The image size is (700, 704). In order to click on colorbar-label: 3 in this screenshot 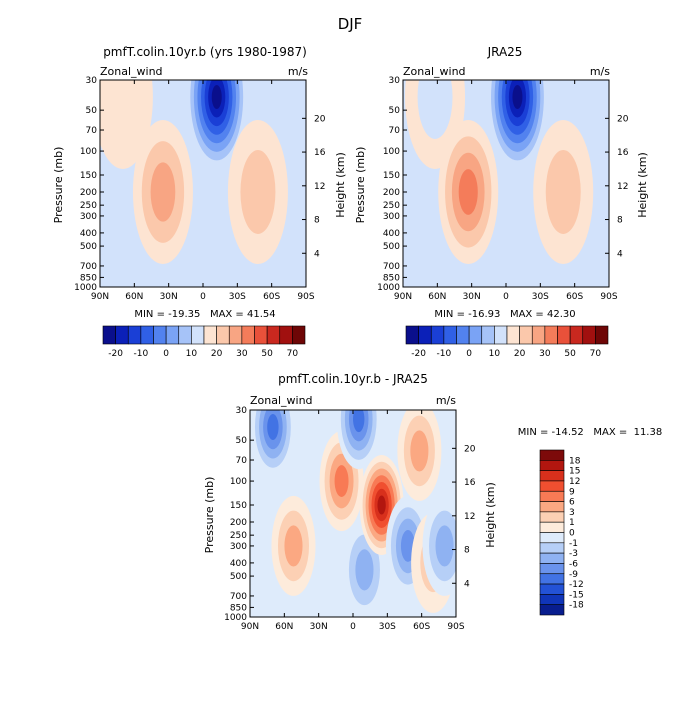, I will do `click(572, 513)`.